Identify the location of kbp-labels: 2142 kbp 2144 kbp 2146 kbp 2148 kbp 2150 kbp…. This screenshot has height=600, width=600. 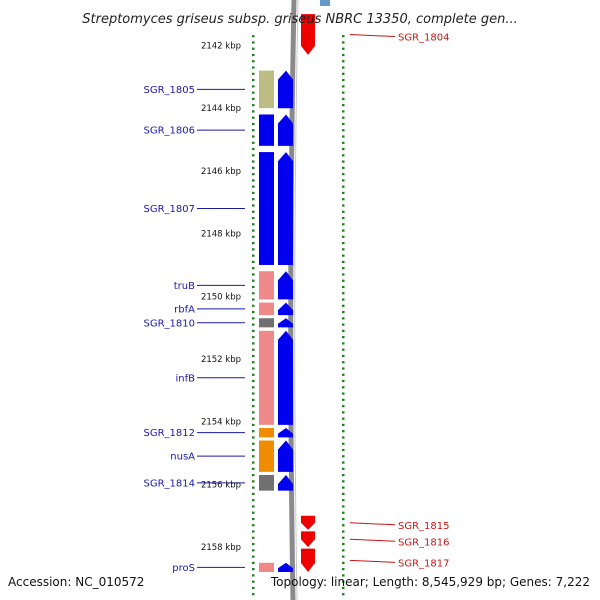
(221, 298).